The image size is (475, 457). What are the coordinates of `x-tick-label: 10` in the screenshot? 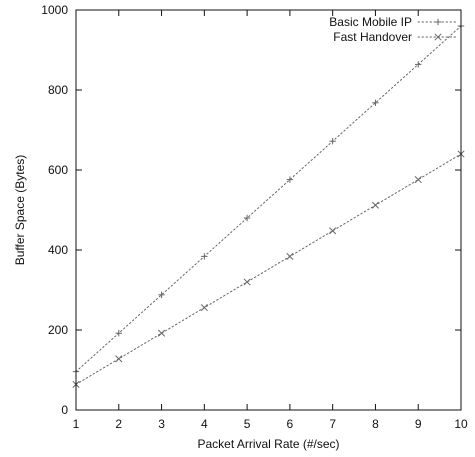 It's located at (461, 424).